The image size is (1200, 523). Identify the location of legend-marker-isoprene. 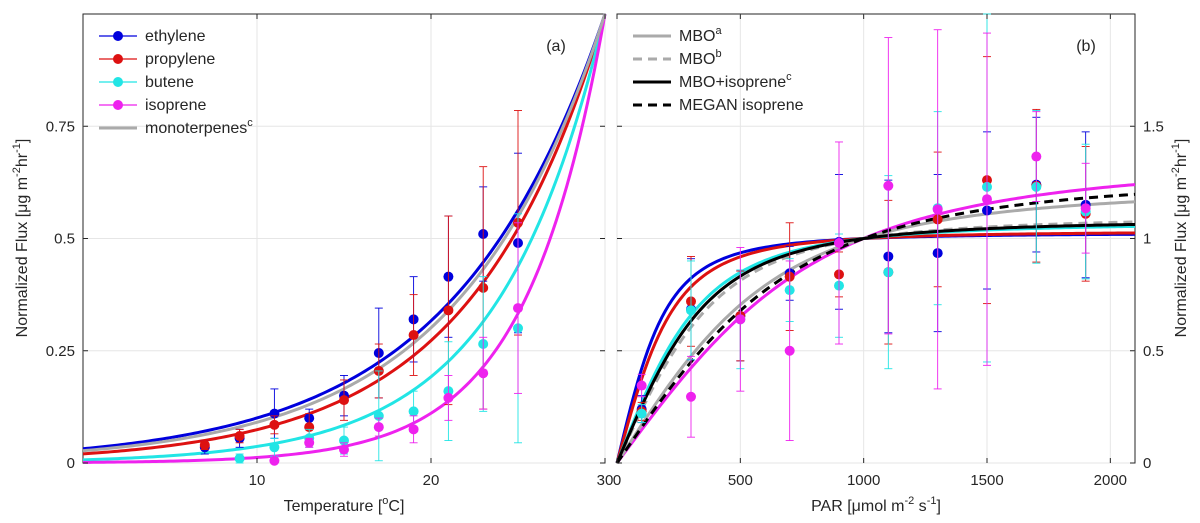
(118, 105).